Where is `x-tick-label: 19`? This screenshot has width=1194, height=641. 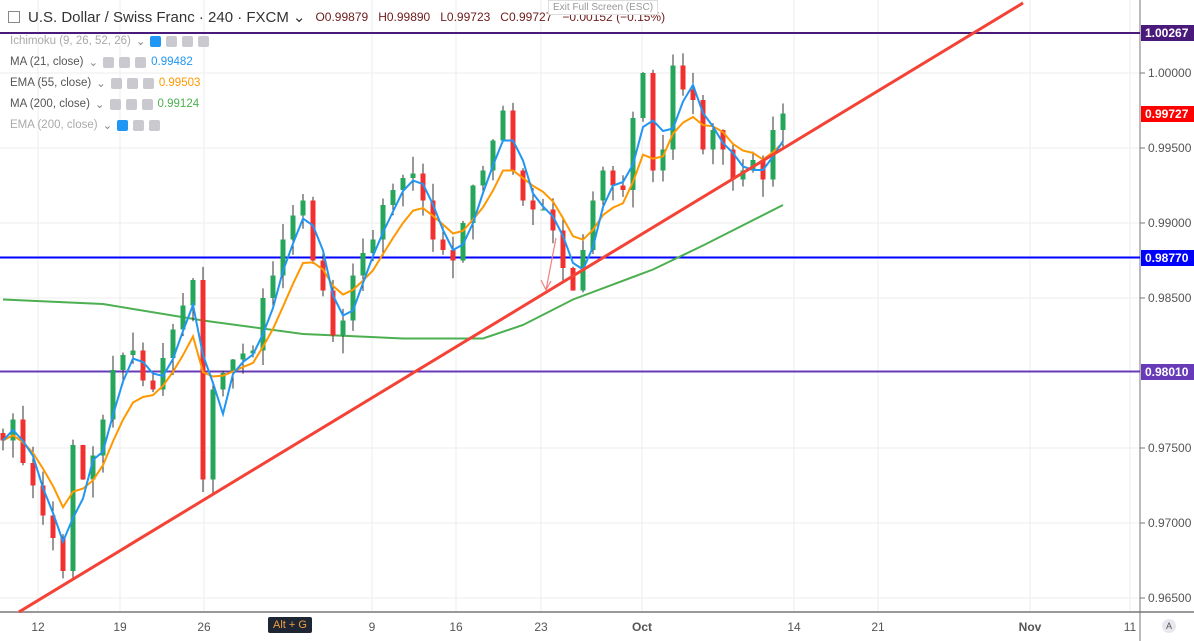
x-tick-label: 19 is located at coordinates (120, 627).